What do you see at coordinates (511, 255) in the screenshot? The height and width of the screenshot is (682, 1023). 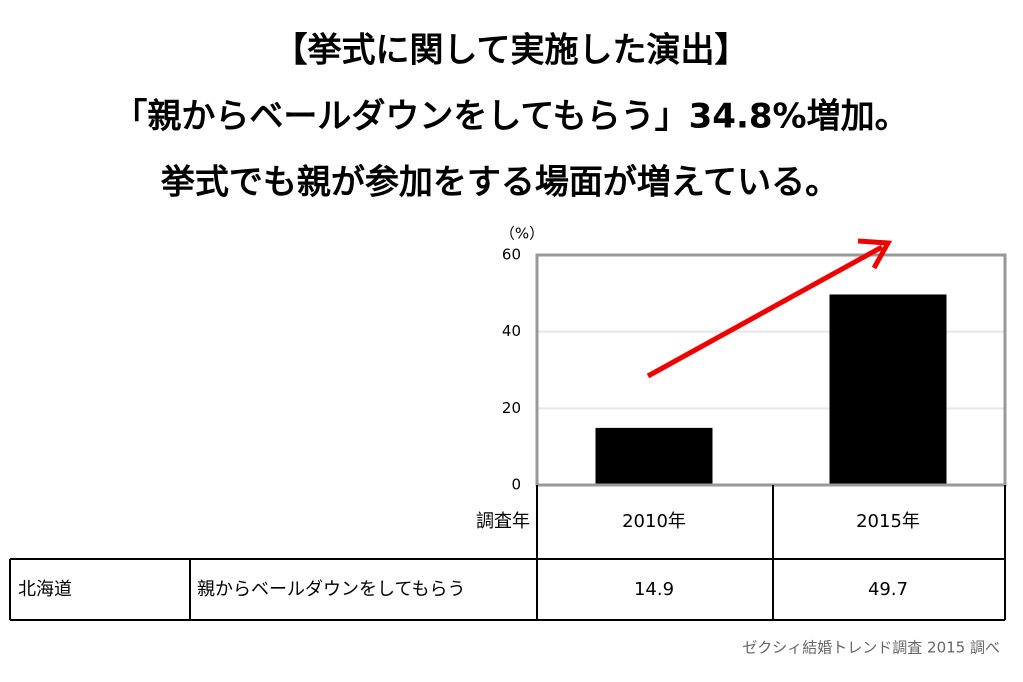 I see `y-tick-label: 60` at bounding box center [511, 255].